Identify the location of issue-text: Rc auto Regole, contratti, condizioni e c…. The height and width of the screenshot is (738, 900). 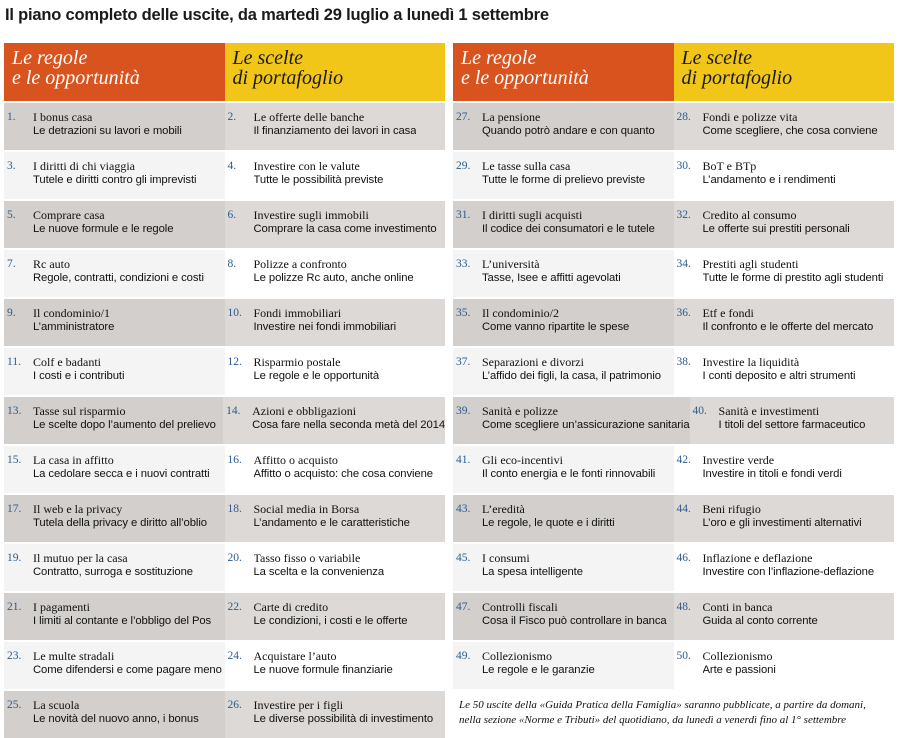
(118, 277).